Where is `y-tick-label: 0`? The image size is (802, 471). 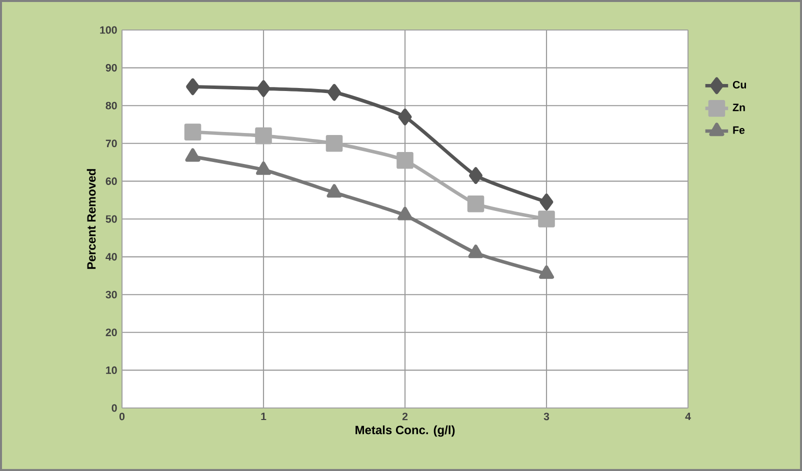
y-tick-label: 0 is located at coordinates (114, 408).